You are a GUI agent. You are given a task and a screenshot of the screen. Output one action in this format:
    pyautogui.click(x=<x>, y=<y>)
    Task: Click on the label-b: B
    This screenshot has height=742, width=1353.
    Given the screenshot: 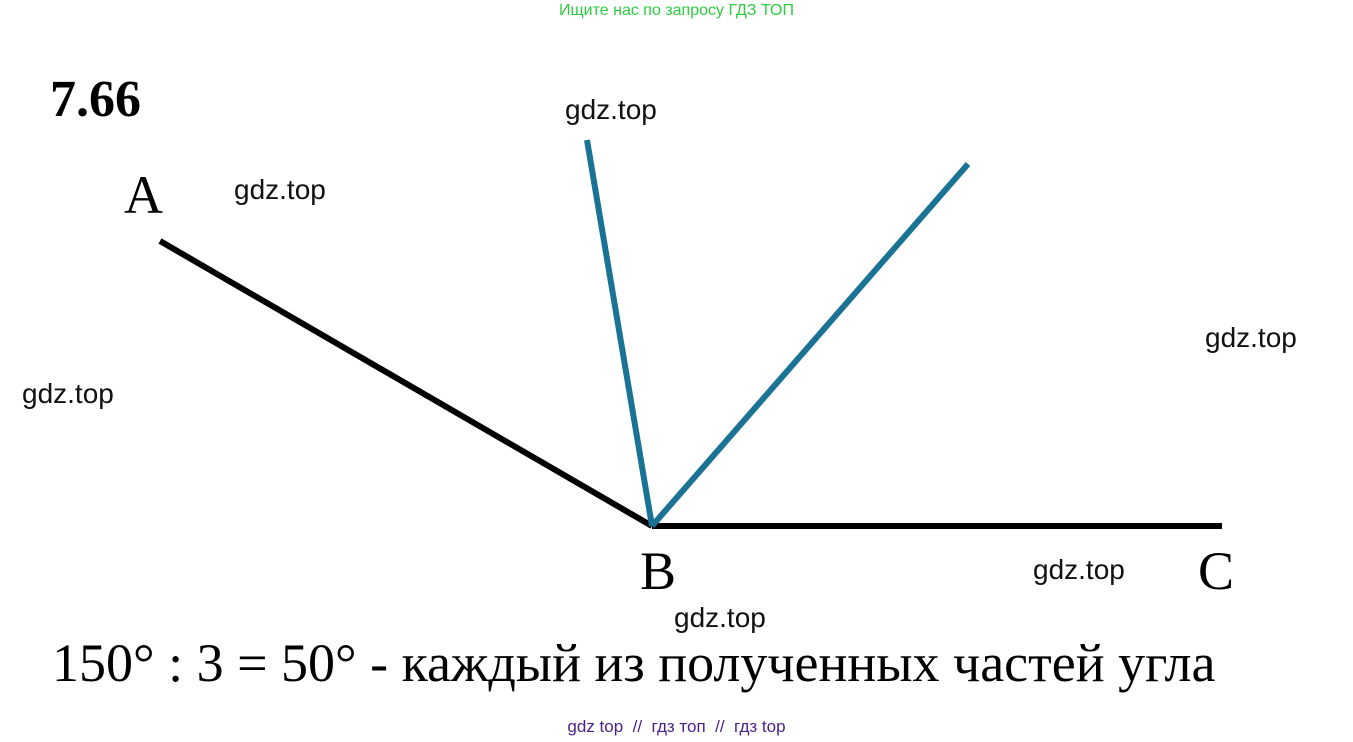 What is the action you would take?
    pyautogui.click(x=658, y=571)
    